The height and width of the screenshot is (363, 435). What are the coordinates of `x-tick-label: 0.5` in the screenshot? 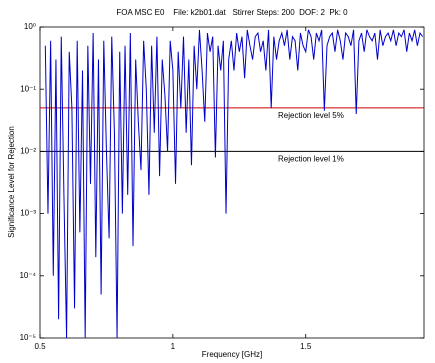 It's located at (40, 346).